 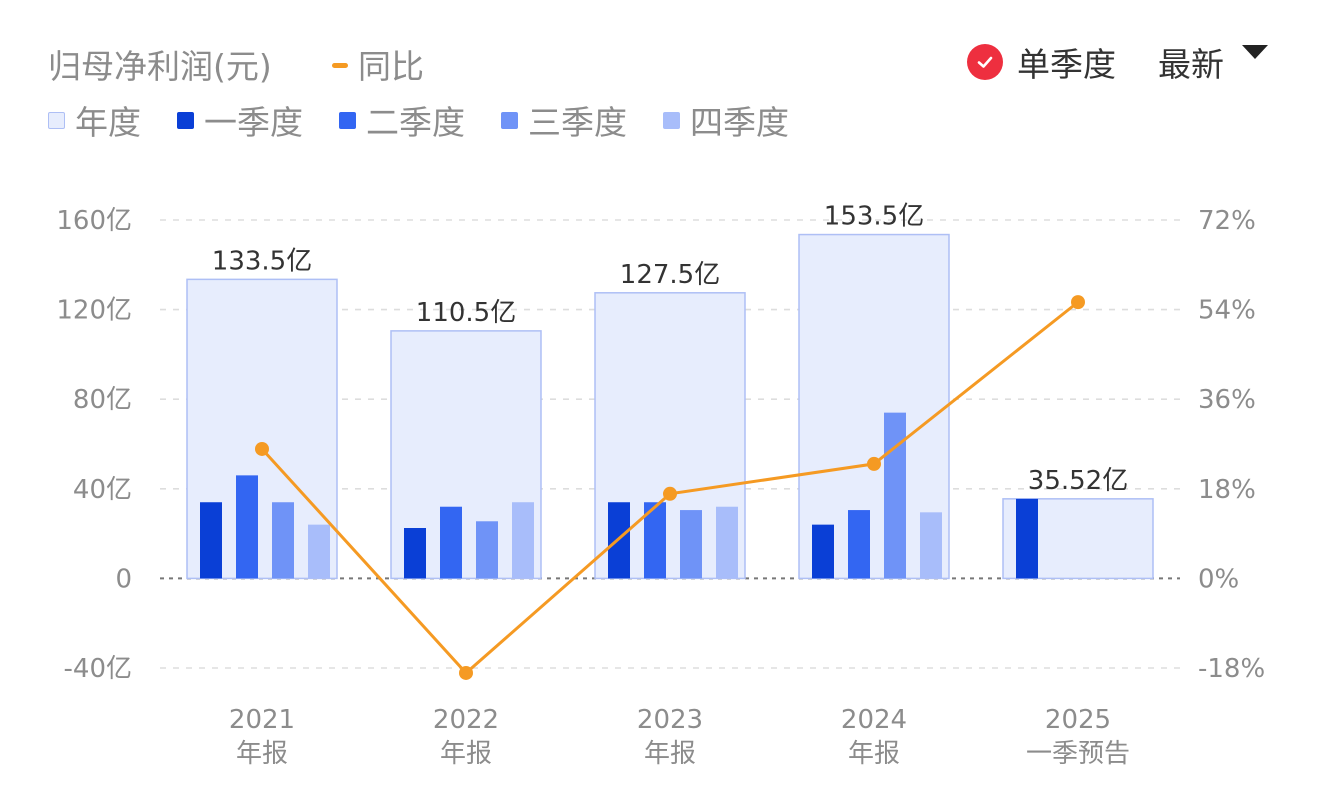 What do you see at coordinates (1066, 64) in the screenshot?
I see `single-quarter-label: 单季度` at bounding box center [1066, 64].